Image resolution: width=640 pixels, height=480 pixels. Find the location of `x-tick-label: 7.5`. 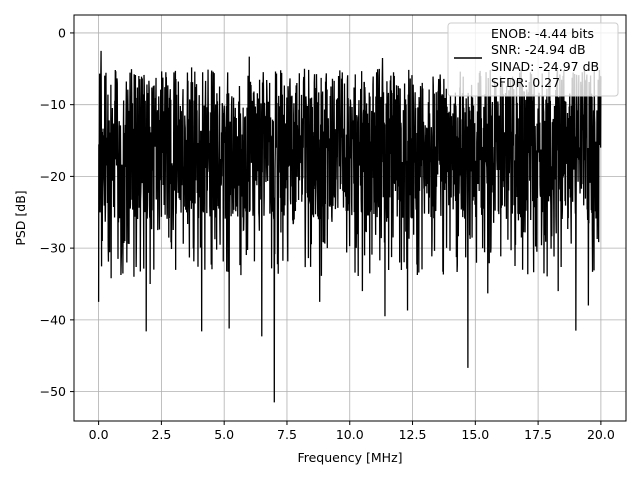

x-tick-label: 7.5 is located at coordinates (287, 434).